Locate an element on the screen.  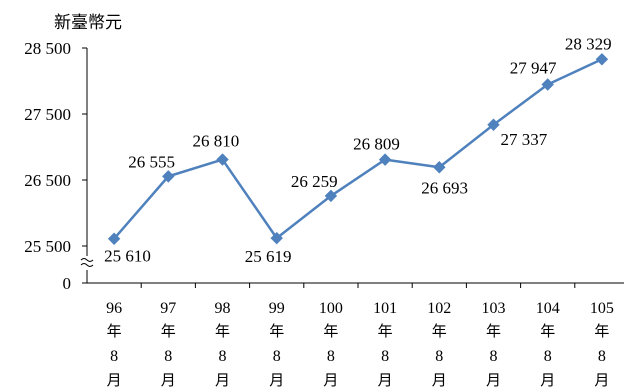
x-category-label-part: 104 is located at coordinates (548, 308).